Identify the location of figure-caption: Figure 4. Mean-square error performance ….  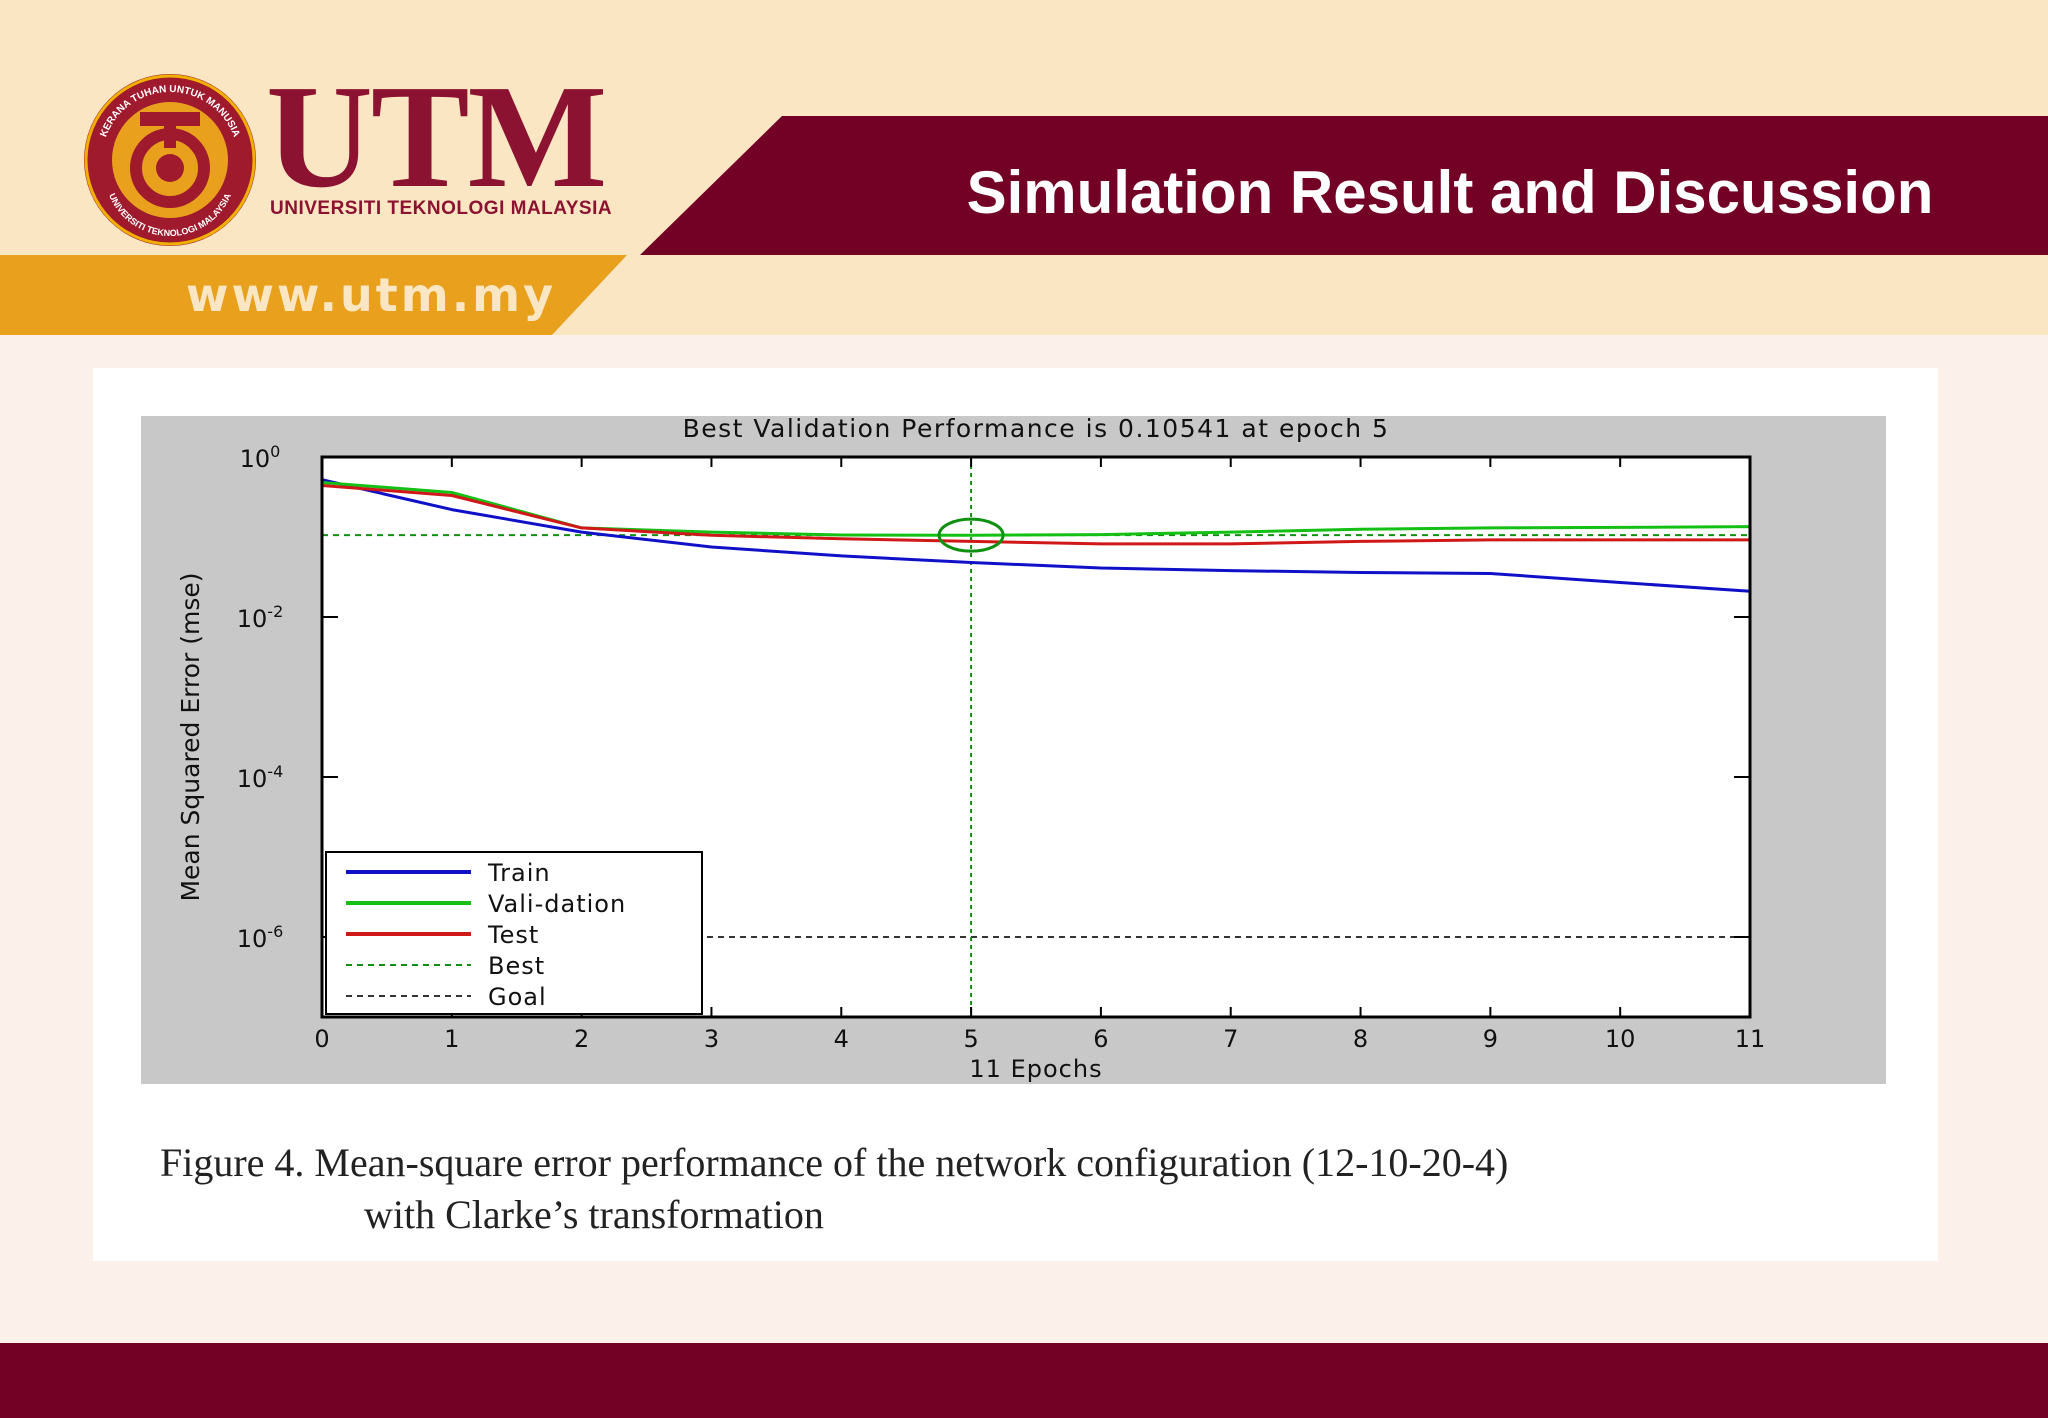
(1010, 1189).